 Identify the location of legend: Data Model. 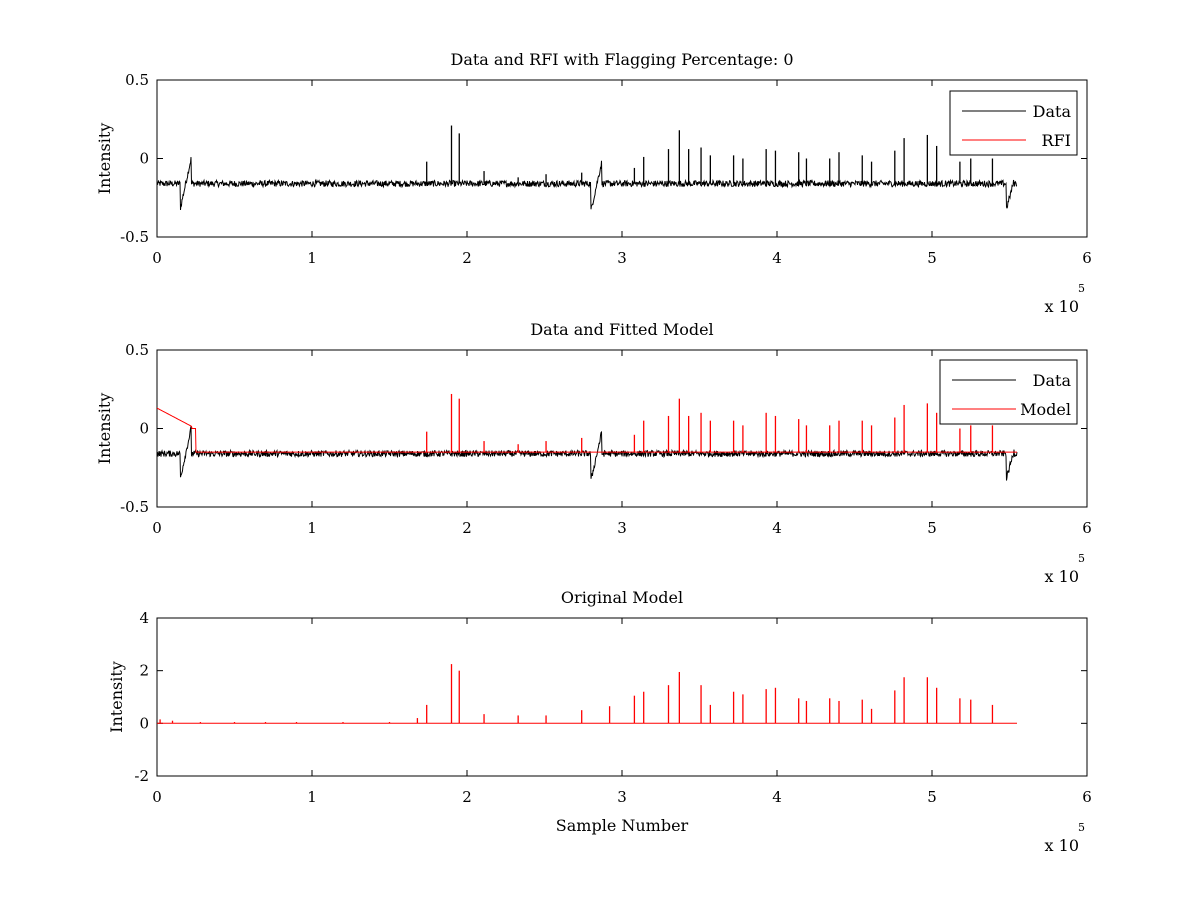
(1008, 392).